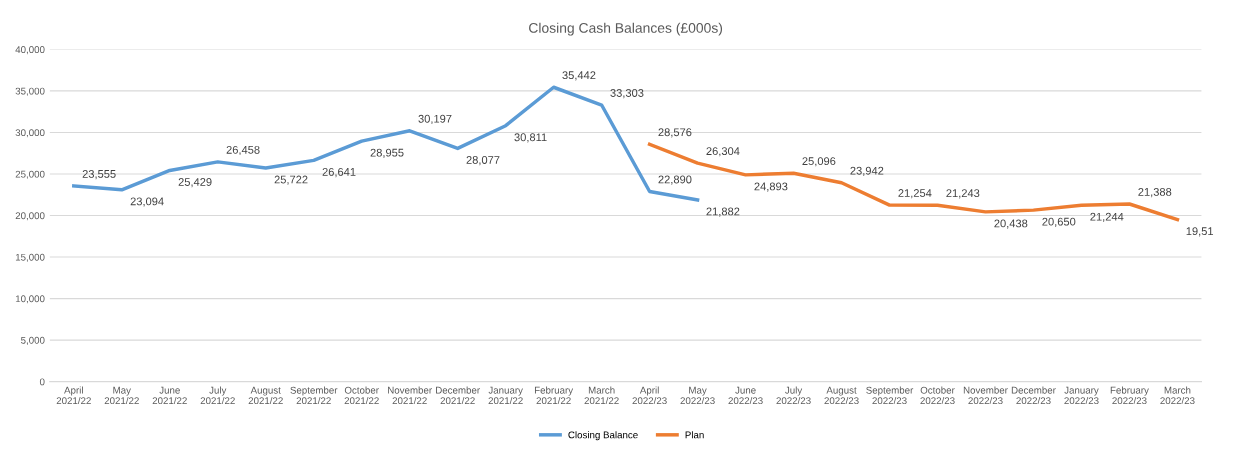  What do you see at coordinates (169, 395) in the screenshot?
I see `x-tick-label: June 2021/22` at bounding box center [169, 395].